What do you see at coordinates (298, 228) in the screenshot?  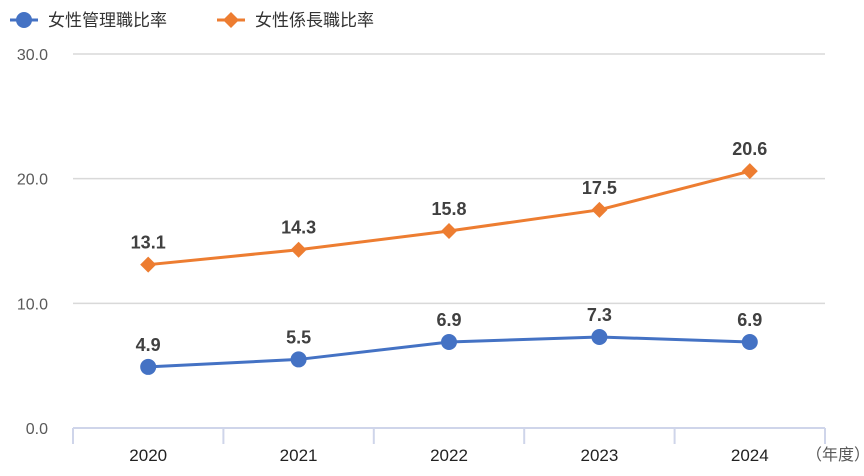 I see `data-label: 14.3` at bounding box center [298, 228].